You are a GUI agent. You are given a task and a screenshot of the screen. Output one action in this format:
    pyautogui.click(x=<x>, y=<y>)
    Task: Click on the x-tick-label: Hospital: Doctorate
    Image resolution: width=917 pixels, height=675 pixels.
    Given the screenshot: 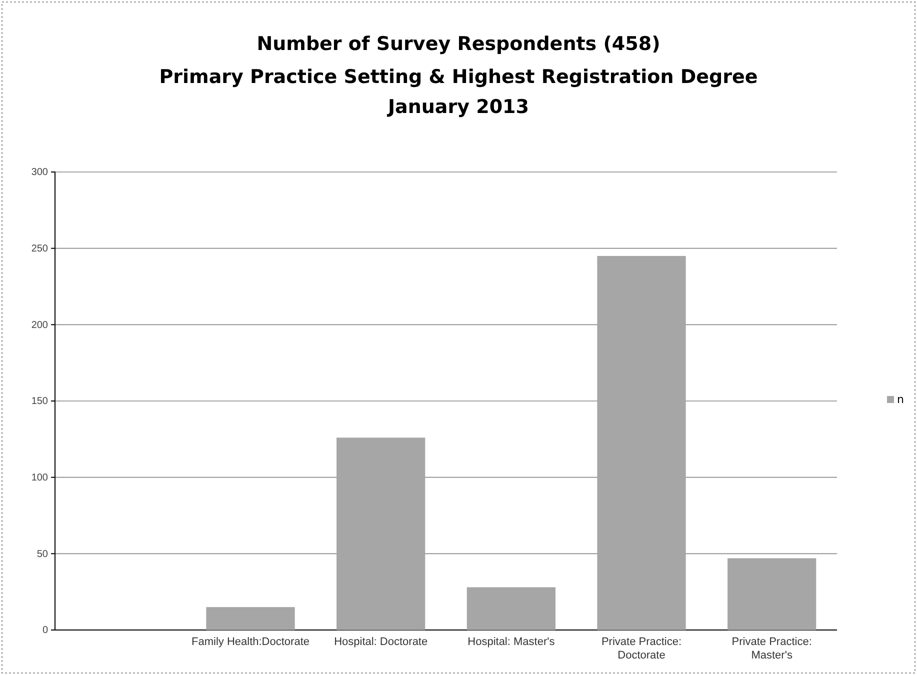 What is the action you would take?
    pyautogui.click(x=381, y=642)
    